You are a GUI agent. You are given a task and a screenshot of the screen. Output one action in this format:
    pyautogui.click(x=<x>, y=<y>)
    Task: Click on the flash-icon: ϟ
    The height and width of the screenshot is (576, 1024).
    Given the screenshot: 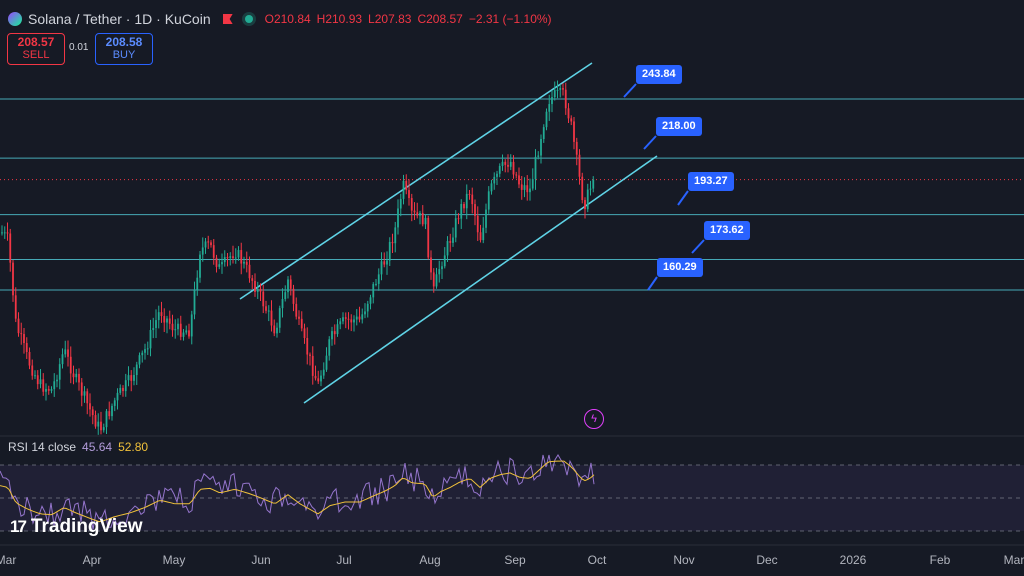 What is the action you would take?
    pyautogui.click(x=594, y=419)
    